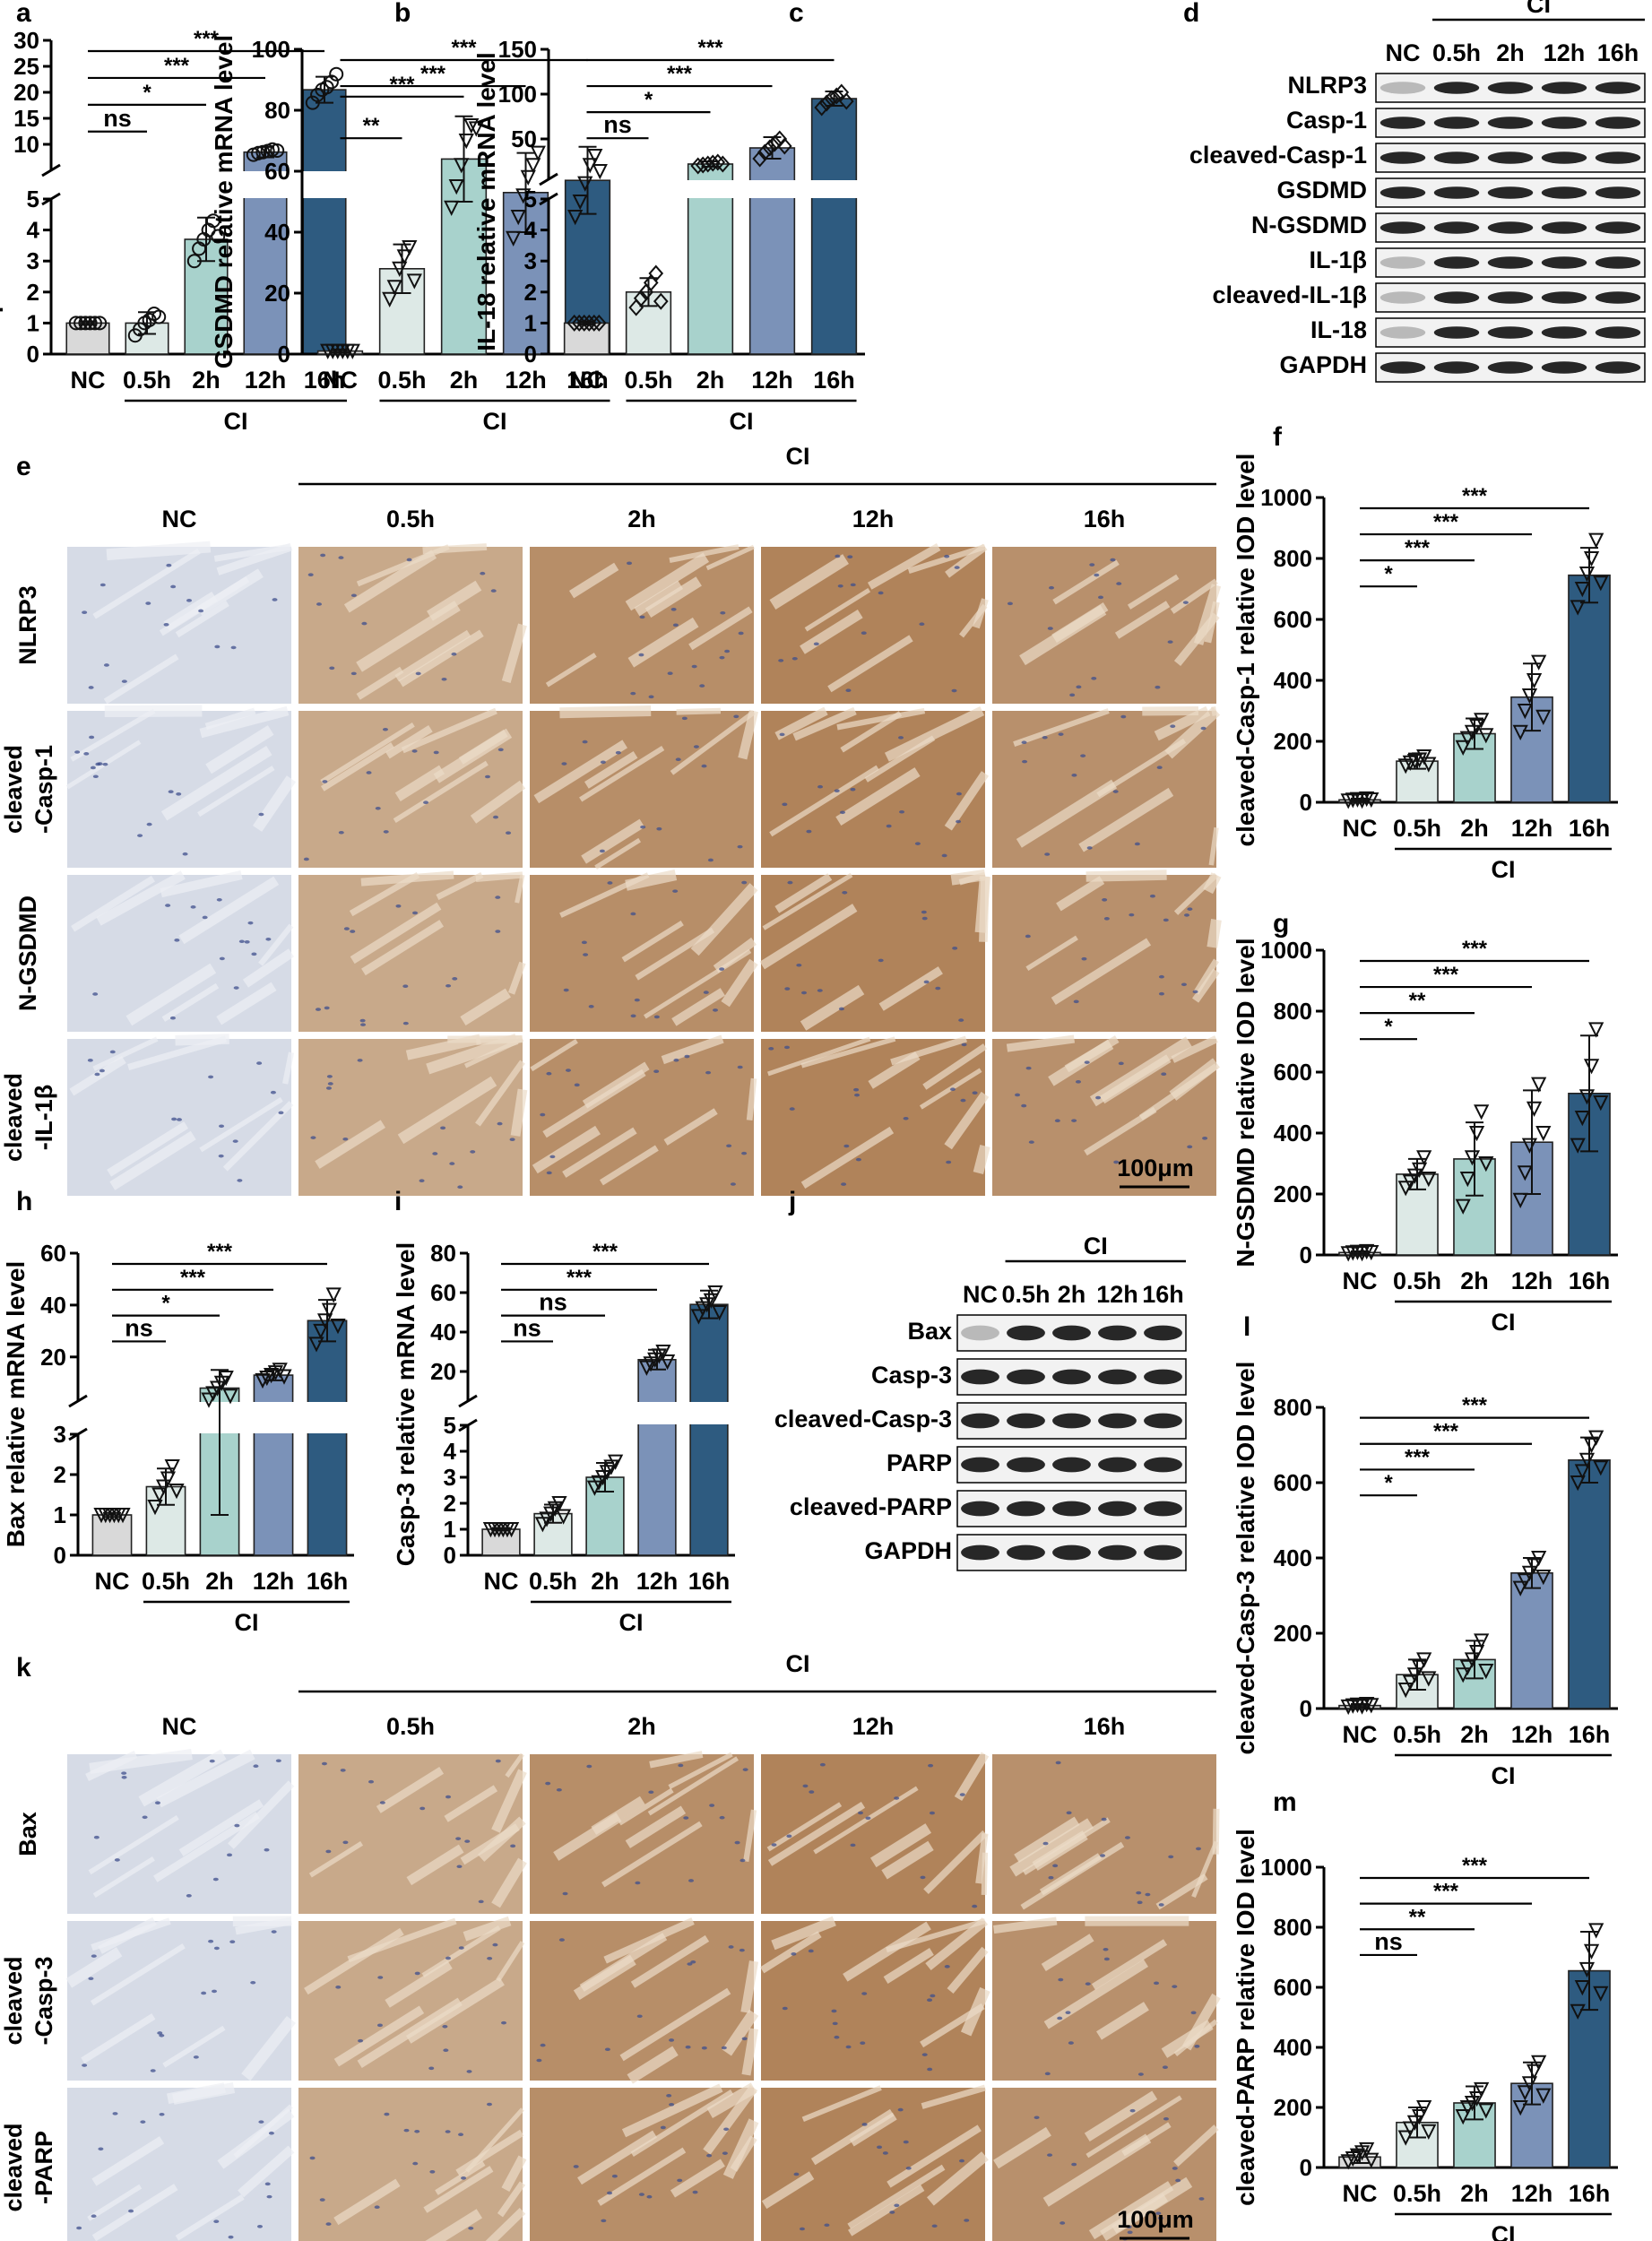 The image size is (1652, 2241). I want to click on x-tick-label: 0.5h, so click(1417, 1281).